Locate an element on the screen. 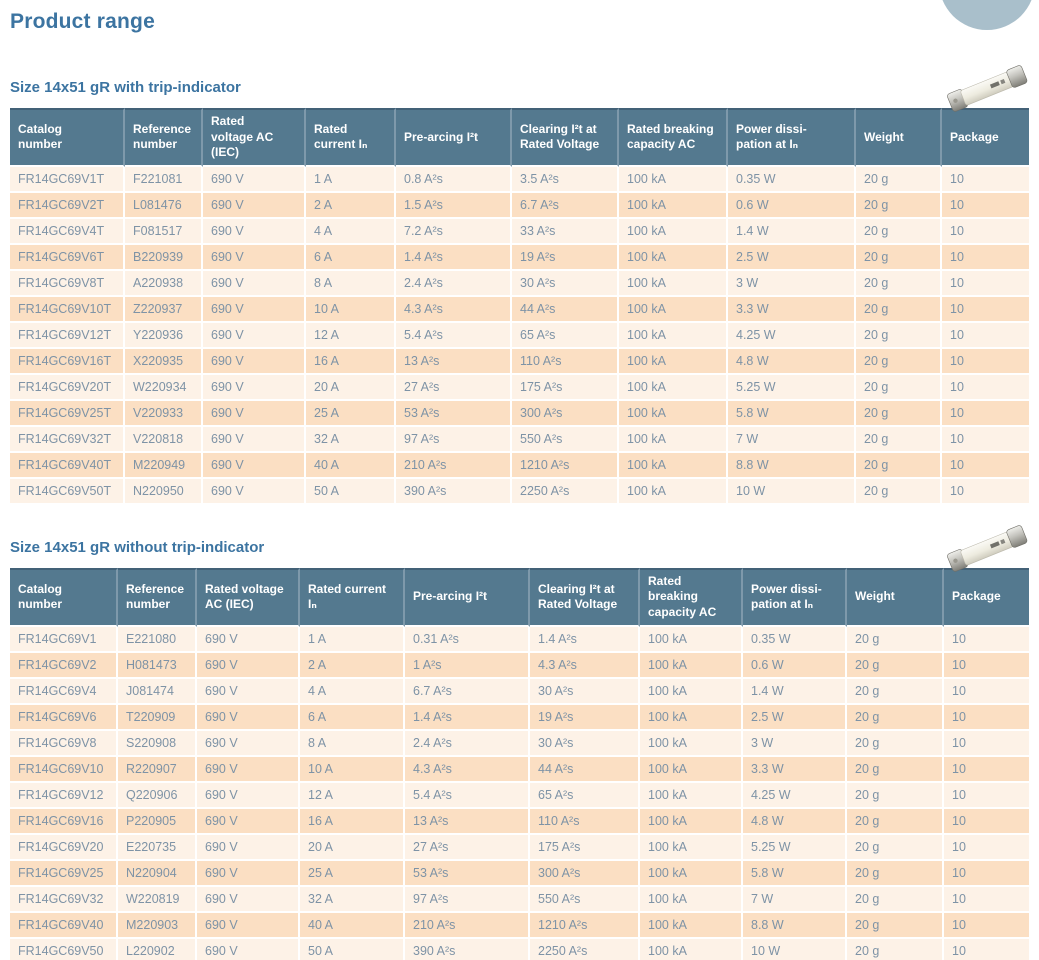  table-cell: FR14GC69V1 is located at coordinates (64, 639).